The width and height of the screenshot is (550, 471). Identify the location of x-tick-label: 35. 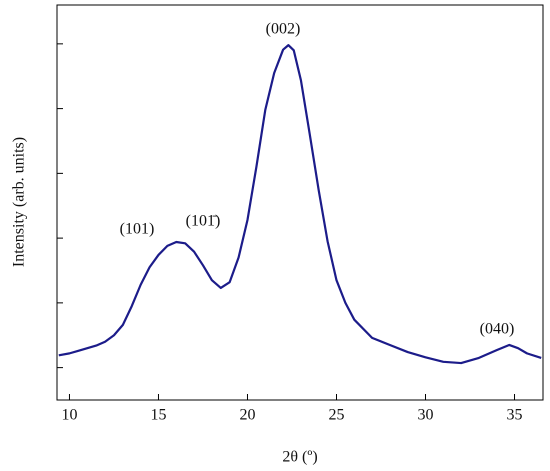
(515, 415).